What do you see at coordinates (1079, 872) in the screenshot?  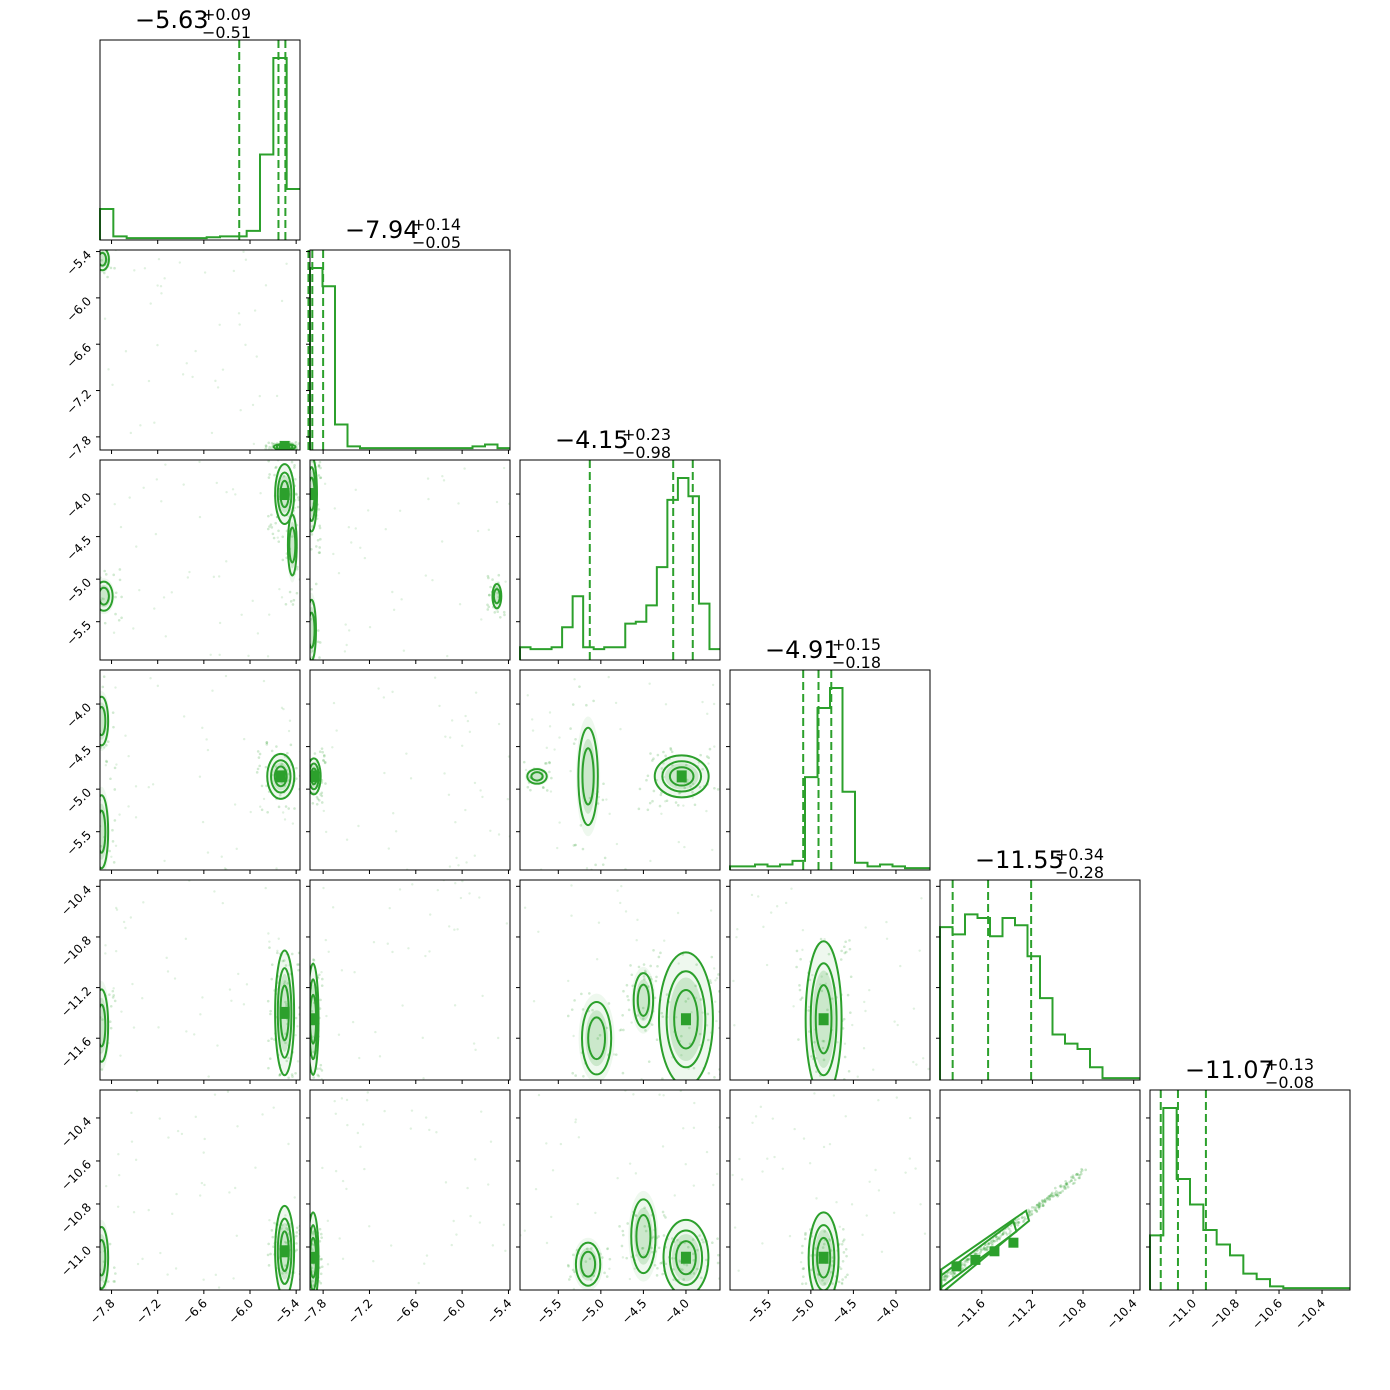 I see `param-title-minus-4: −0.28` at bounding box center [1079, 872].